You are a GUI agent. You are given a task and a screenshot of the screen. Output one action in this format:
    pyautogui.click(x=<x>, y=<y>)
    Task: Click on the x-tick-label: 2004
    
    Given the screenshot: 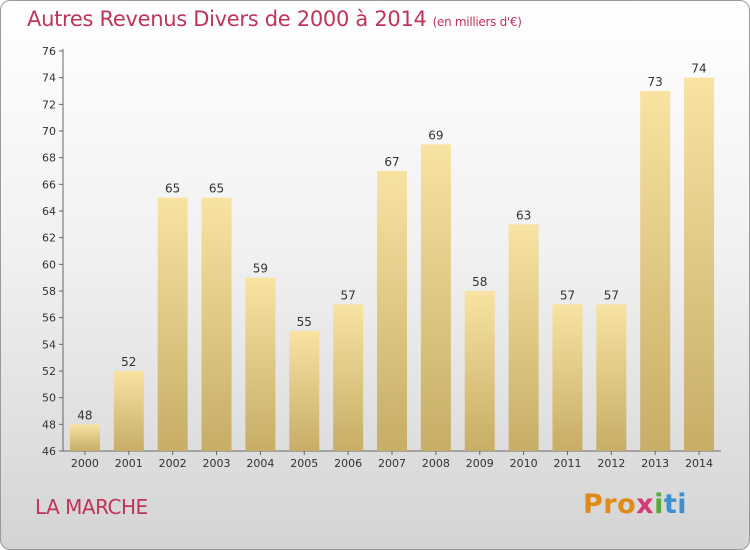 What is the action you would take?
    pyautogui.click(x=260, y=463)
    